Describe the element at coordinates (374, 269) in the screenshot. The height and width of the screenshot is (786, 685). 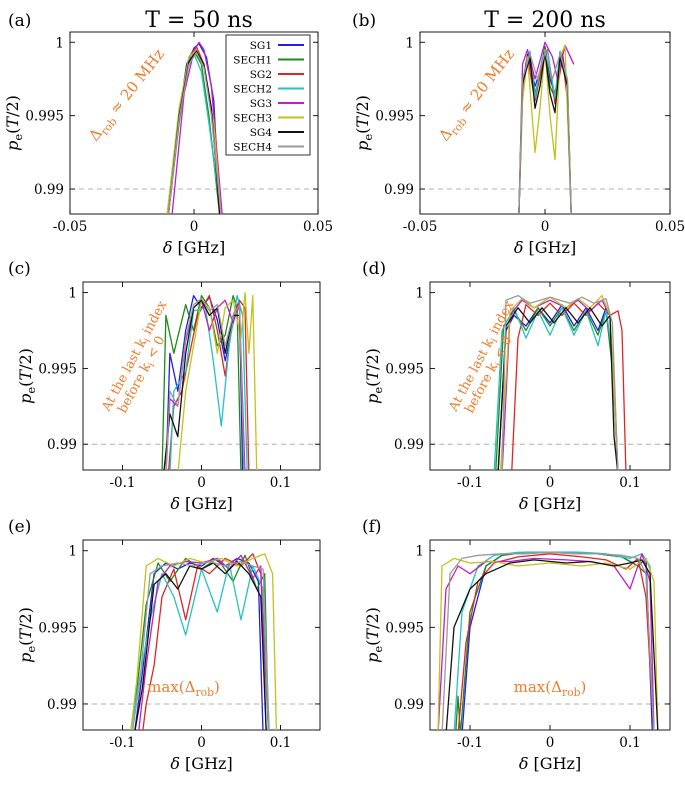
I see `panel-label: (d)` at that location.